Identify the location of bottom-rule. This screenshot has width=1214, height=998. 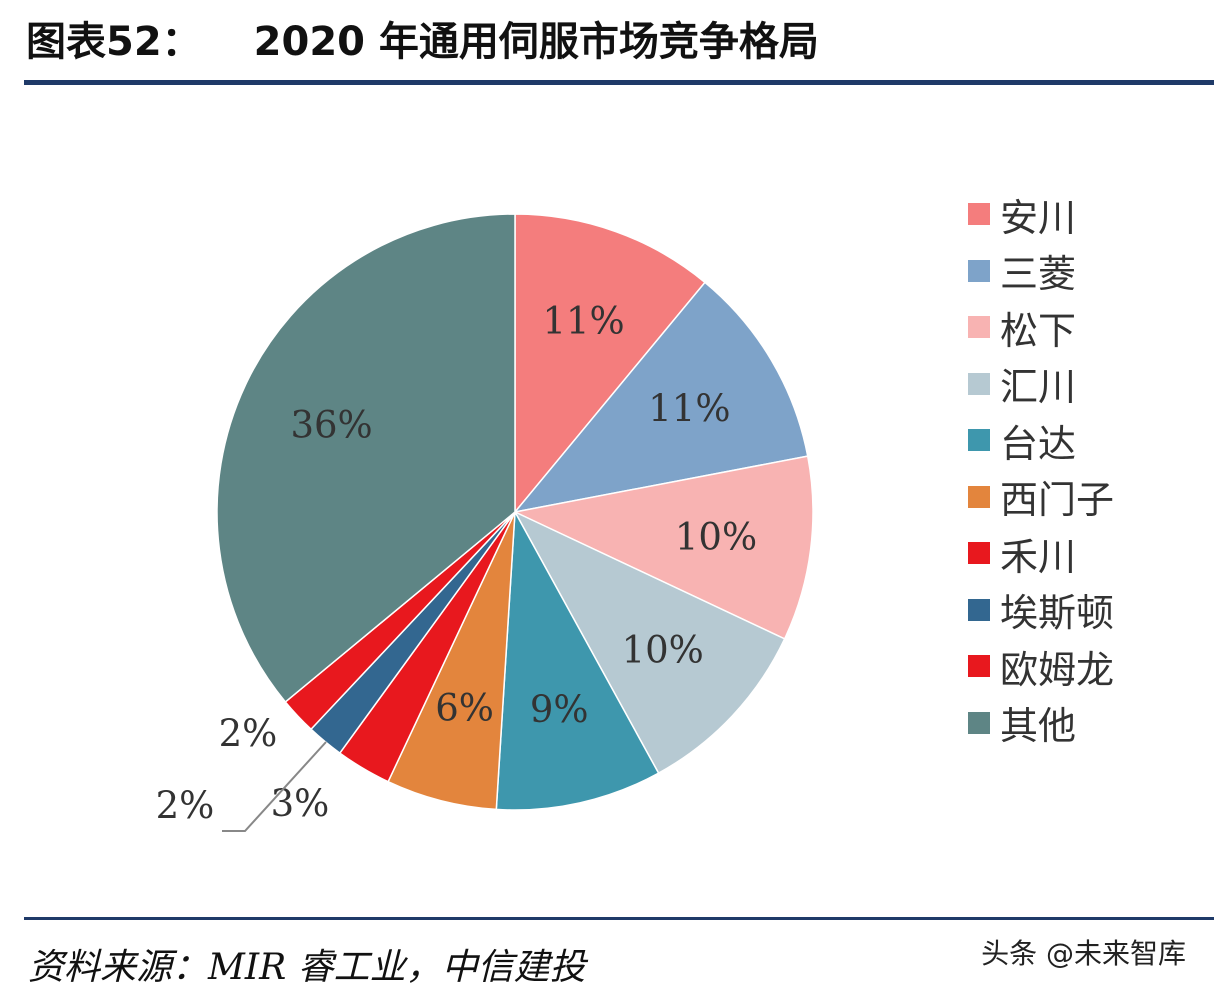
(619, 918).